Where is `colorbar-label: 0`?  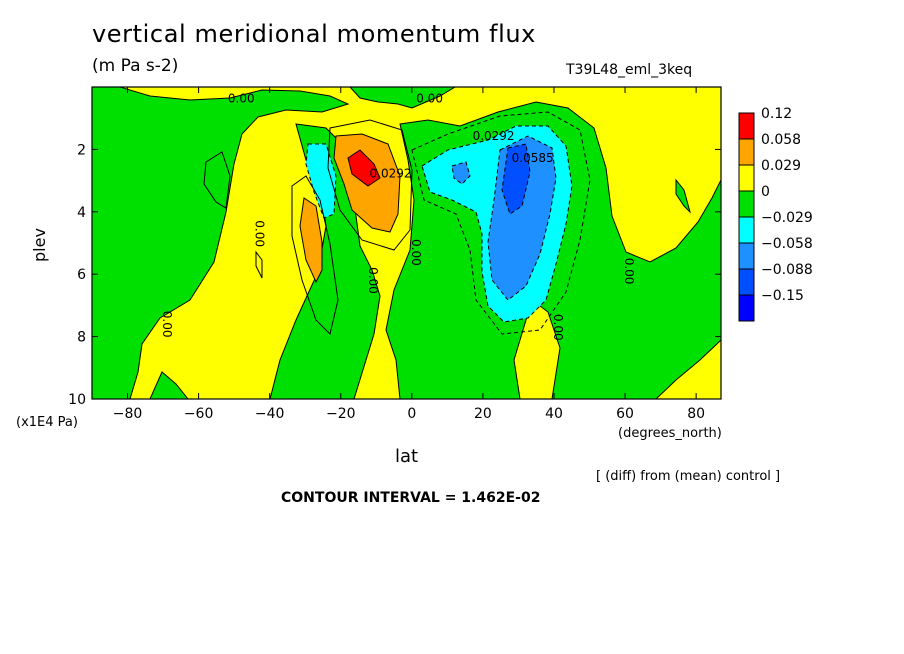 colorbar-label: 0 is located at coordinates (765, 192).